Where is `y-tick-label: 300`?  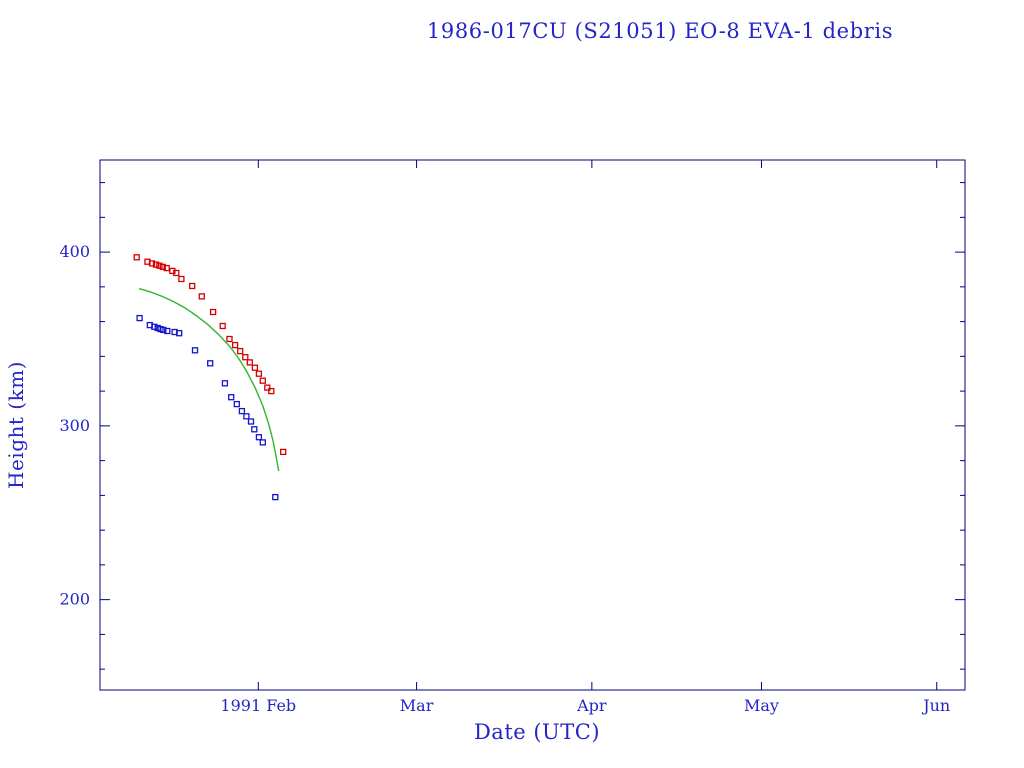
y-tick-label: 300 is located at coordinates (74, 425).